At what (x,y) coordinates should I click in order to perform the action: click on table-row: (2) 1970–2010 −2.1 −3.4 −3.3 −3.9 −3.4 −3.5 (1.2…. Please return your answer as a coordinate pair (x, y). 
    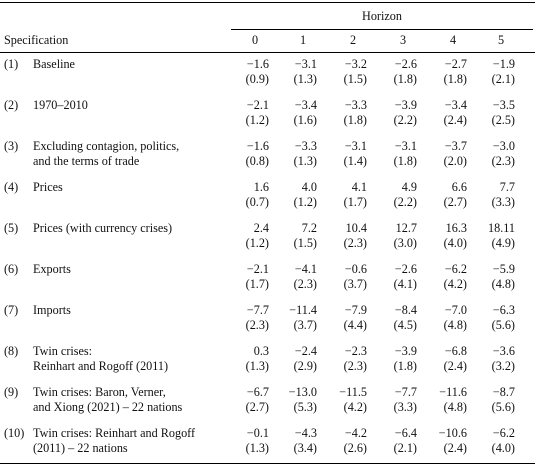
    Looking at the image, I should click on (267, 111).